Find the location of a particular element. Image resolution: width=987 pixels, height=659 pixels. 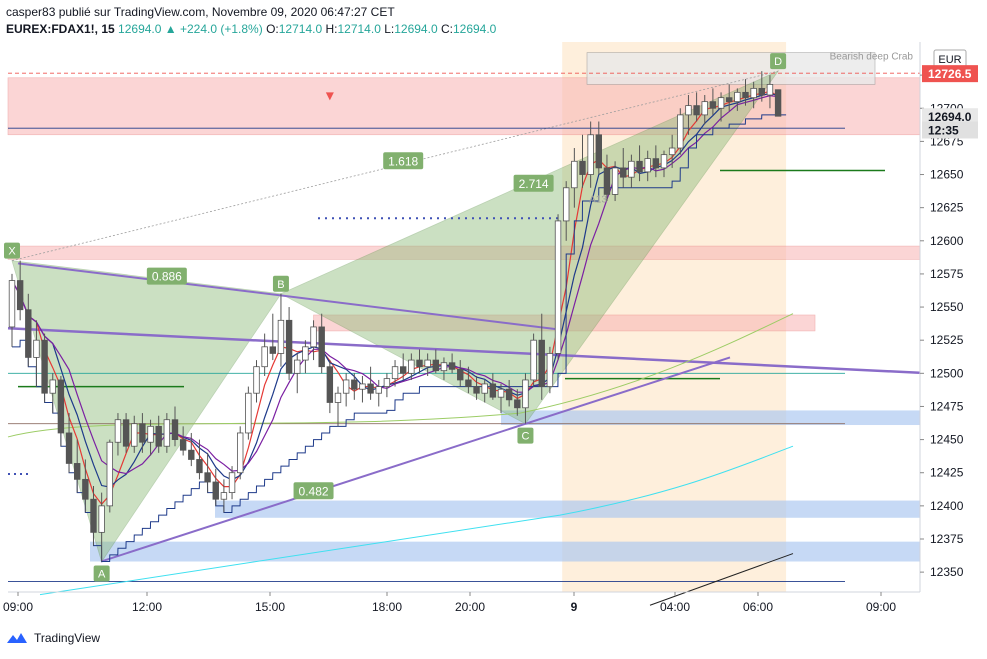

x-tick-label: 04:00 is located at coordinates (675, 607).